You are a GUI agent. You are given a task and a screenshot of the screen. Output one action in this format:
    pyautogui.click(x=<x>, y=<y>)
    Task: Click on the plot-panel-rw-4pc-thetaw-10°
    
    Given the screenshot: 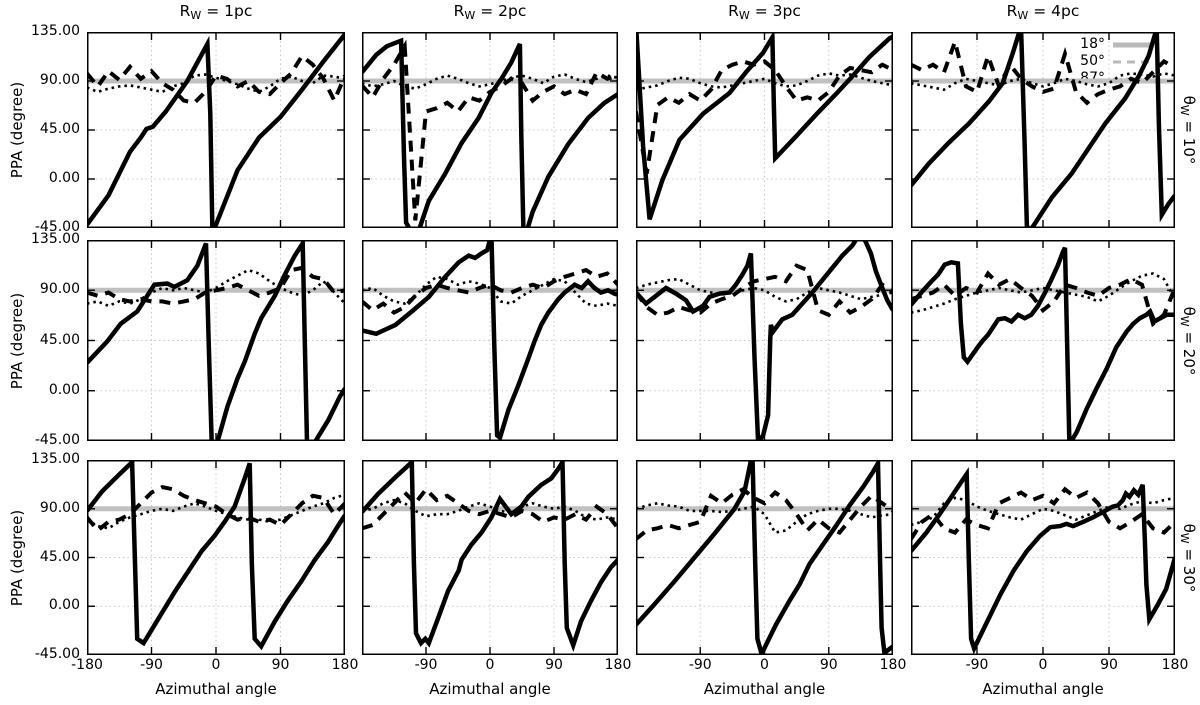 What is the action you would take?
    pyautogui.click(x=1043, y=130)
    